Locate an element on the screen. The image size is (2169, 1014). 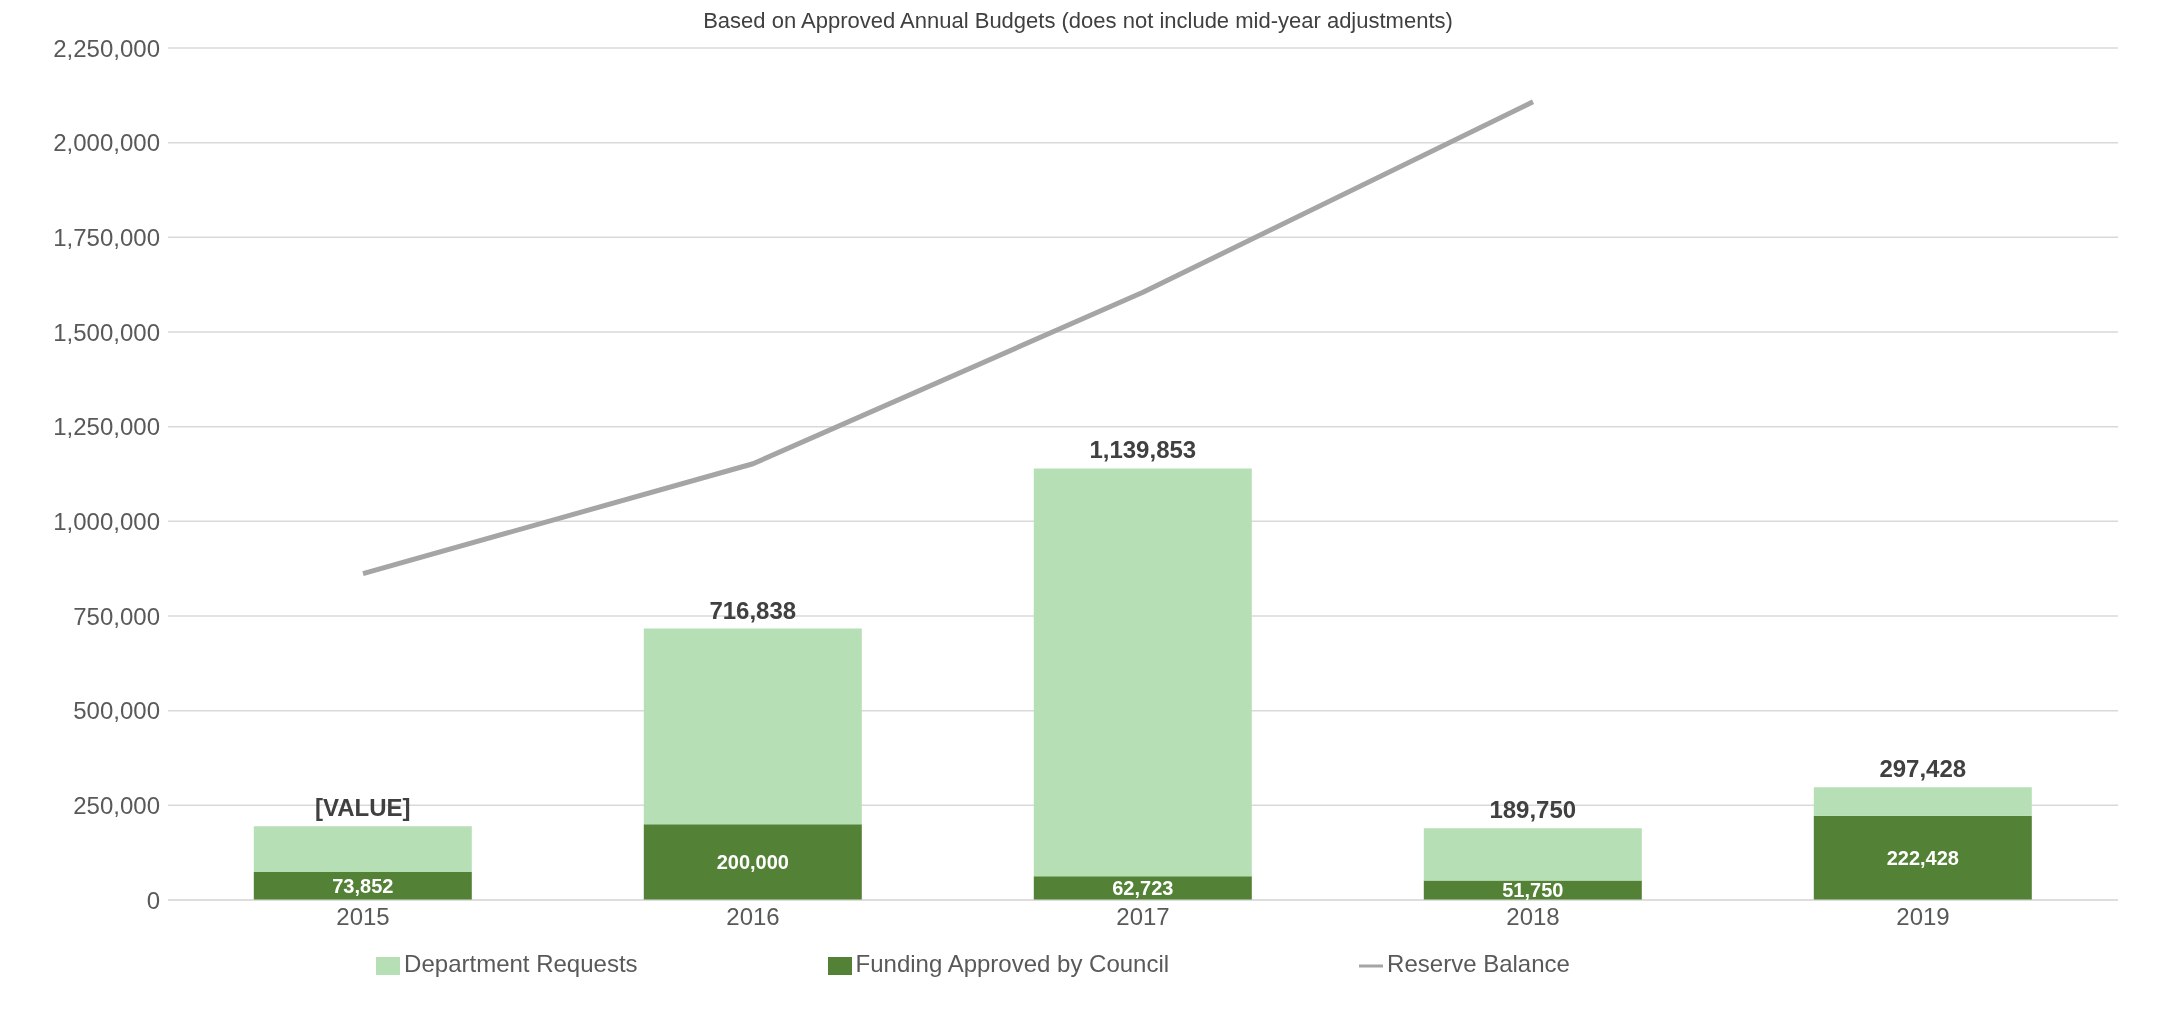
legend-label: Funding Approved by Council is located at coordinates (1012, 963).